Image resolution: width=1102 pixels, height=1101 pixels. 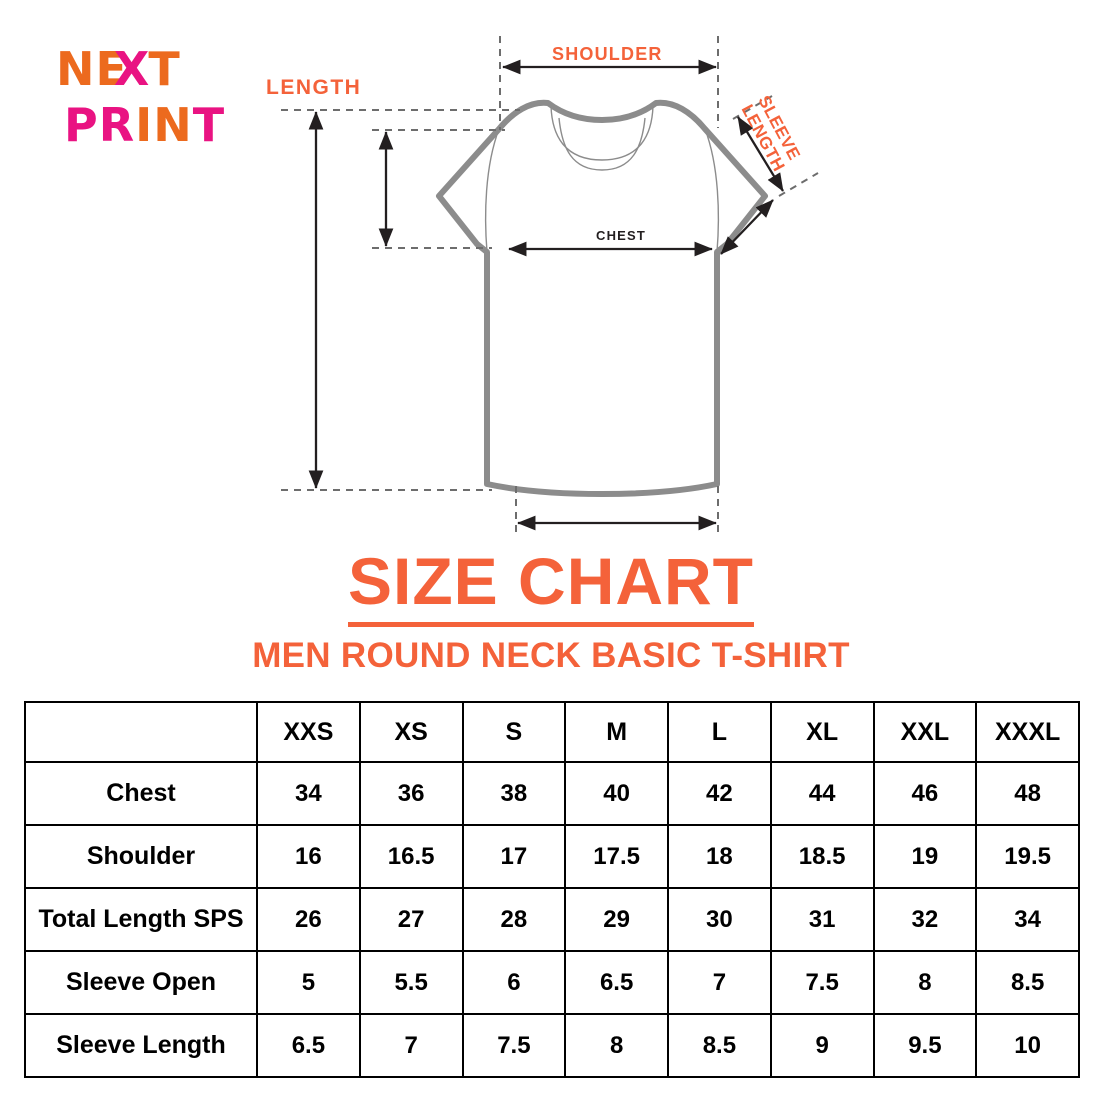 I want to click on measurement-label-shoulder: Shoulder, so click(x=141, y=856).